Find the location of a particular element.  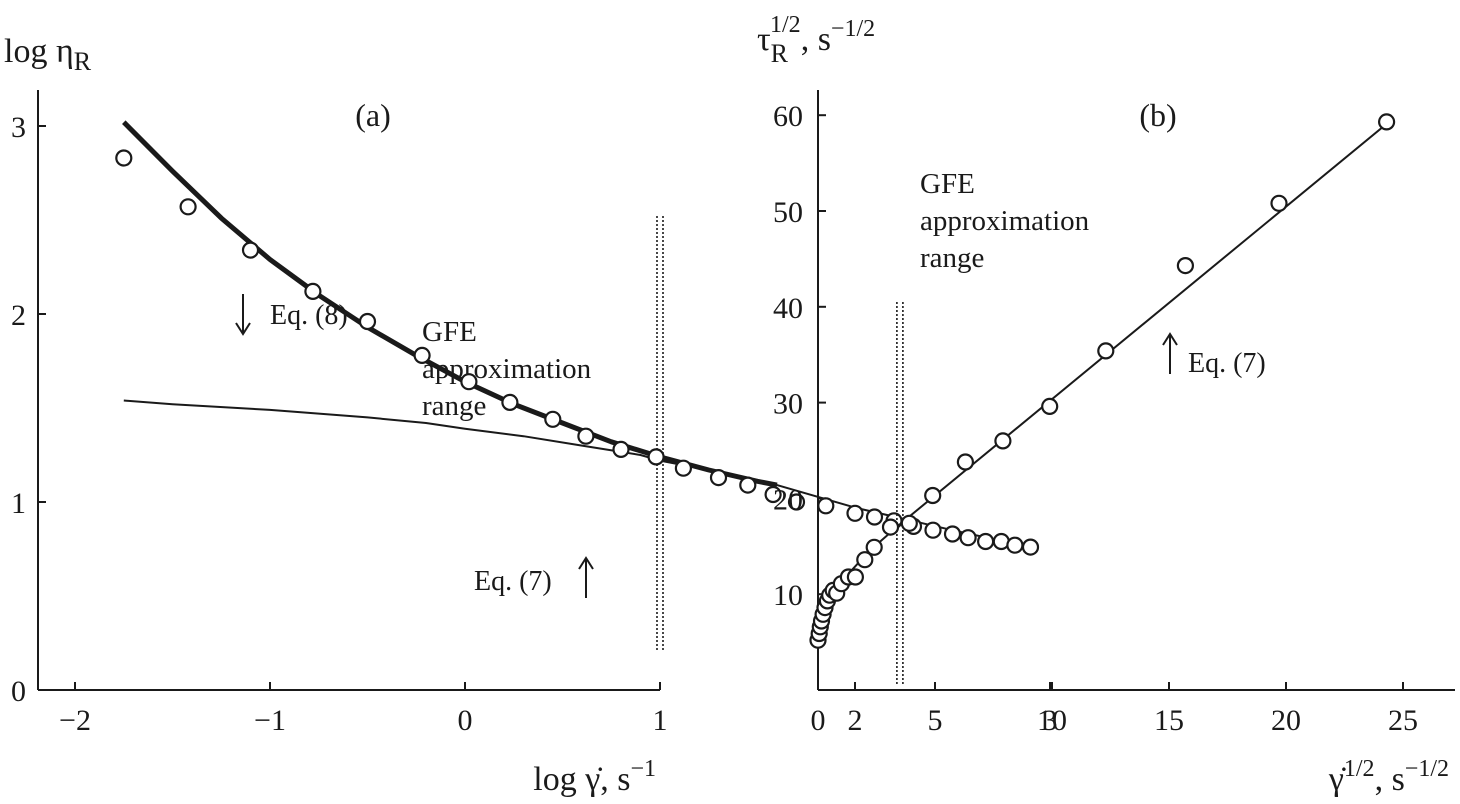

y-label-tail-b: , s is located at coordinates (816, 39).